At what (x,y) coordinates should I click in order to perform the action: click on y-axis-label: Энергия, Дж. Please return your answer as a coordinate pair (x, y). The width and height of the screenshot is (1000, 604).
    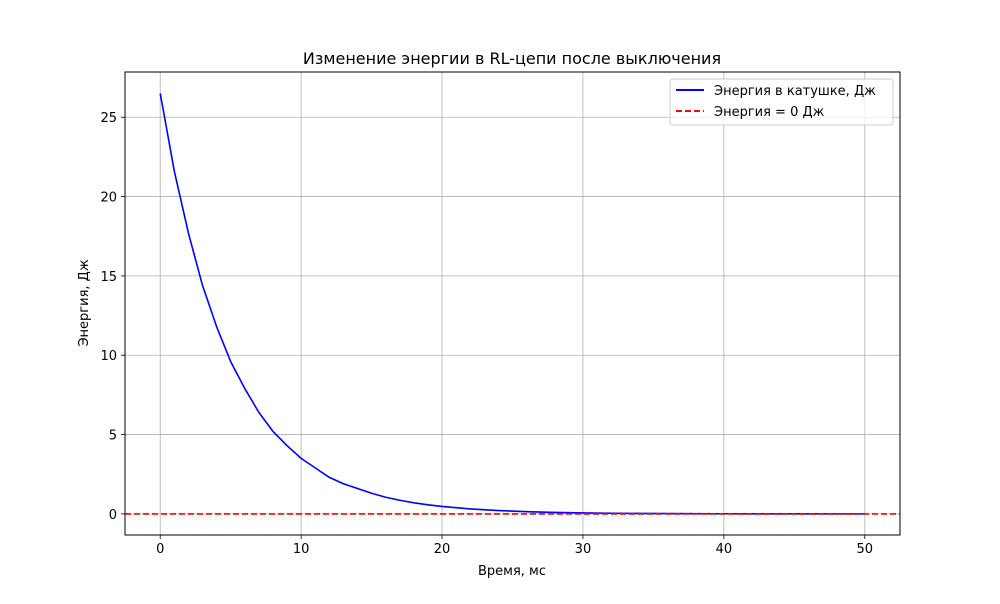
    Looking at the image, I should click on (84, 302).